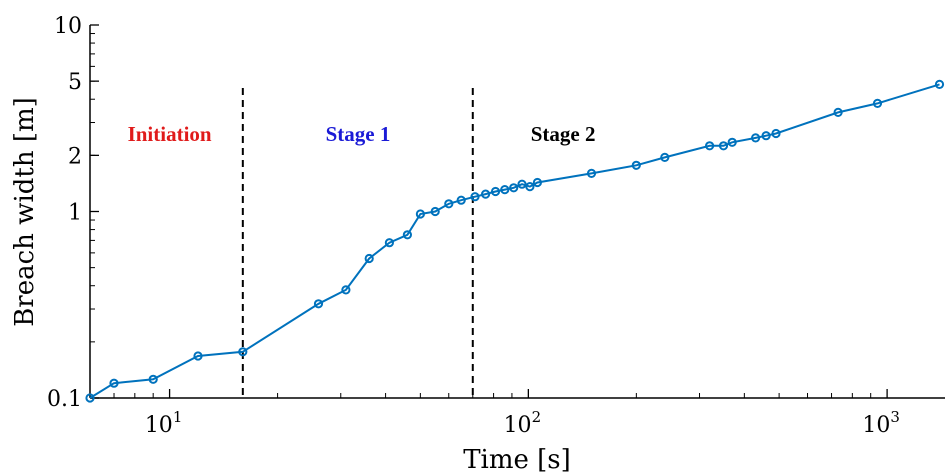 Image resolution: width=945 pixels, height=475 pixels. I want to click on x-tick-label: 10³, so click(881, 423).